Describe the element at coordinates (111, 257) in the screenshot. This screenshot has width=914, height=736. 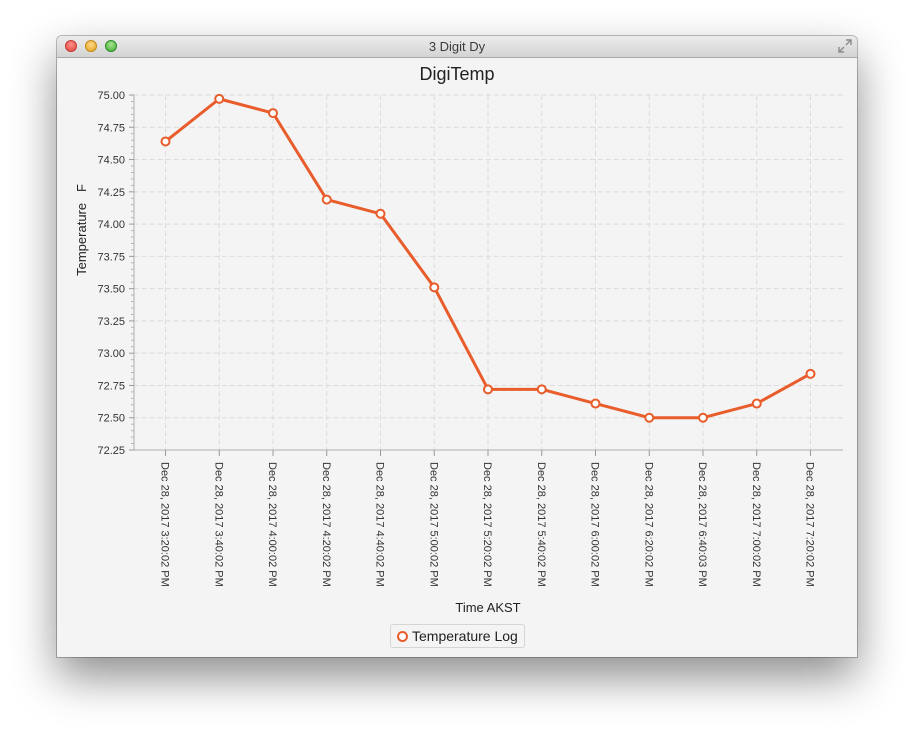
I see `y-tick-label: 73.75` at that location.